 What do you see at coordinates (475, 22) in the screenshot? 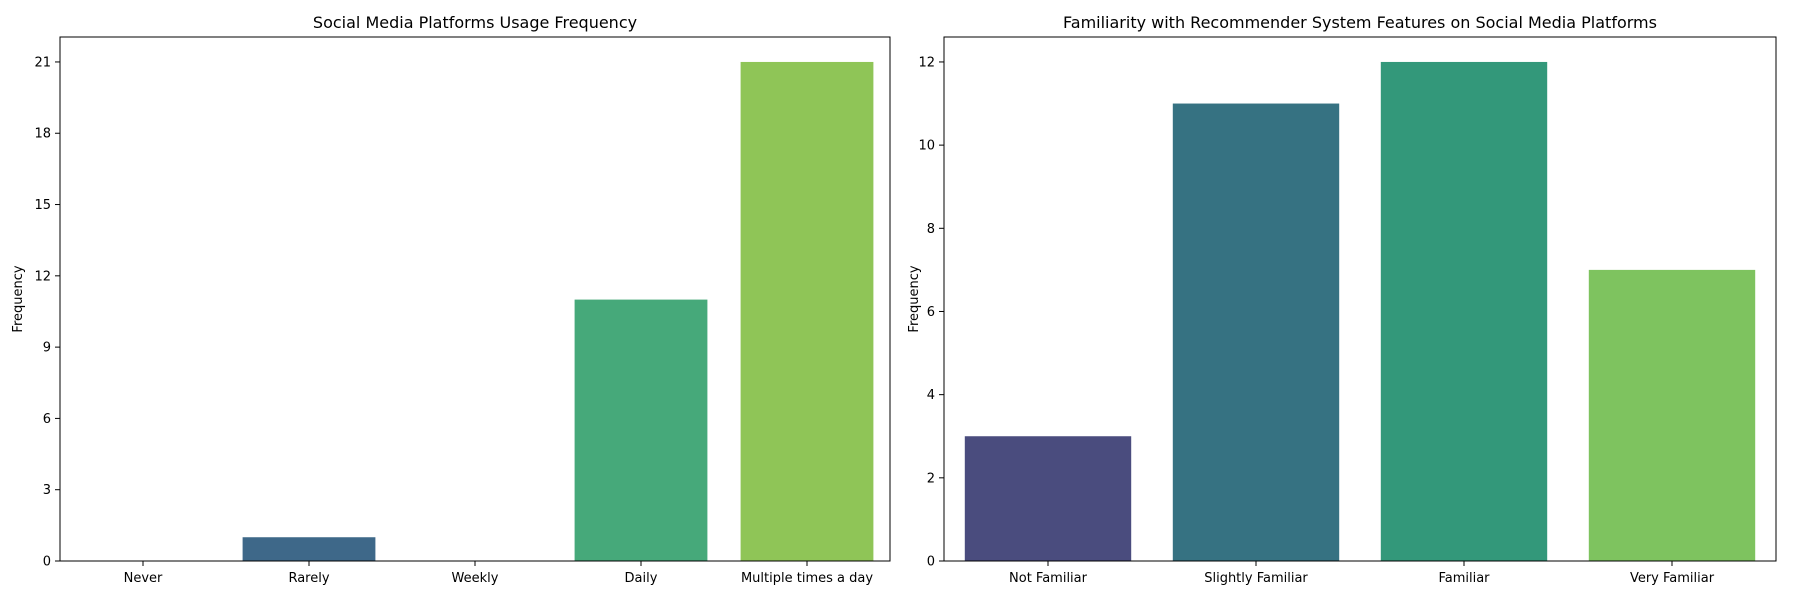
I see `chart-title: Social Media Platforms Usage Frequency` at bounding box center [475, 22].